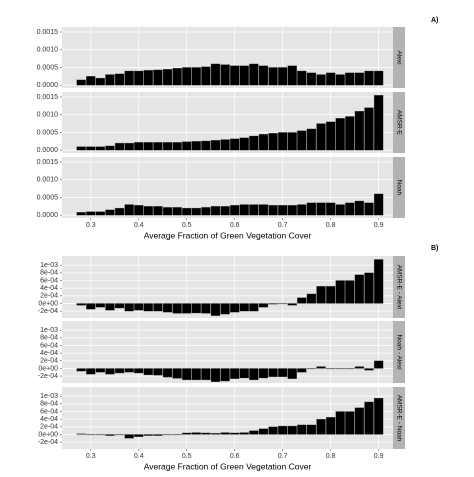  Describe the element at coordinates (235, 456) in the screenshot. I see `x-tick-label: 0.6` at that location.